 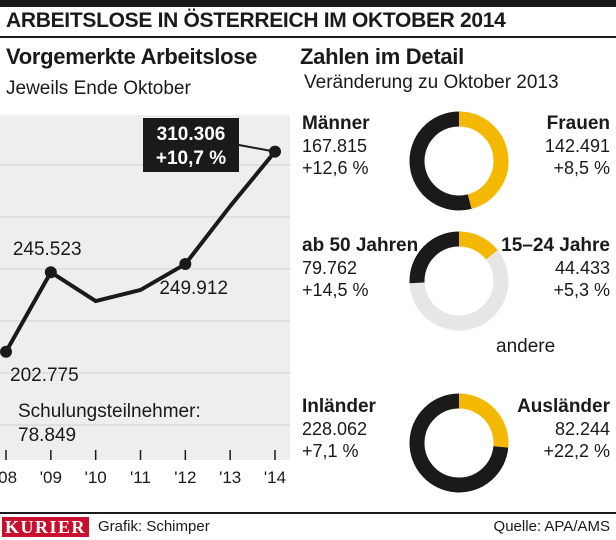 What do you see at coordinates (578, 123) in the screenshot?
I see `women-name: Frauen` at bounding box center [578, 123].